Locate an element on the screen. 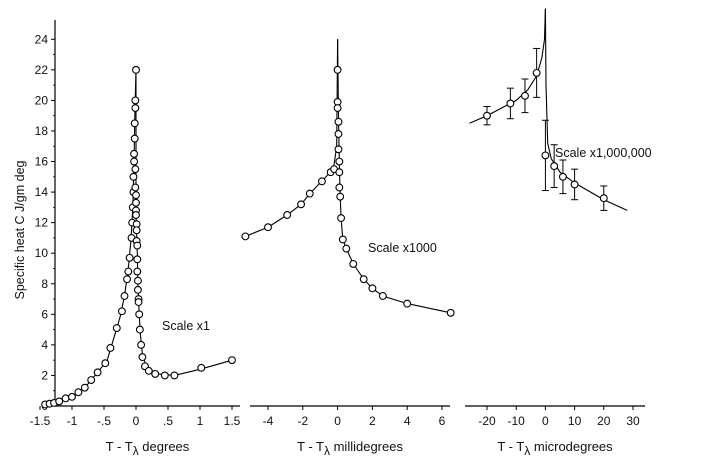  x-tick-label: 1.5 is located at coordinates (232, 421).